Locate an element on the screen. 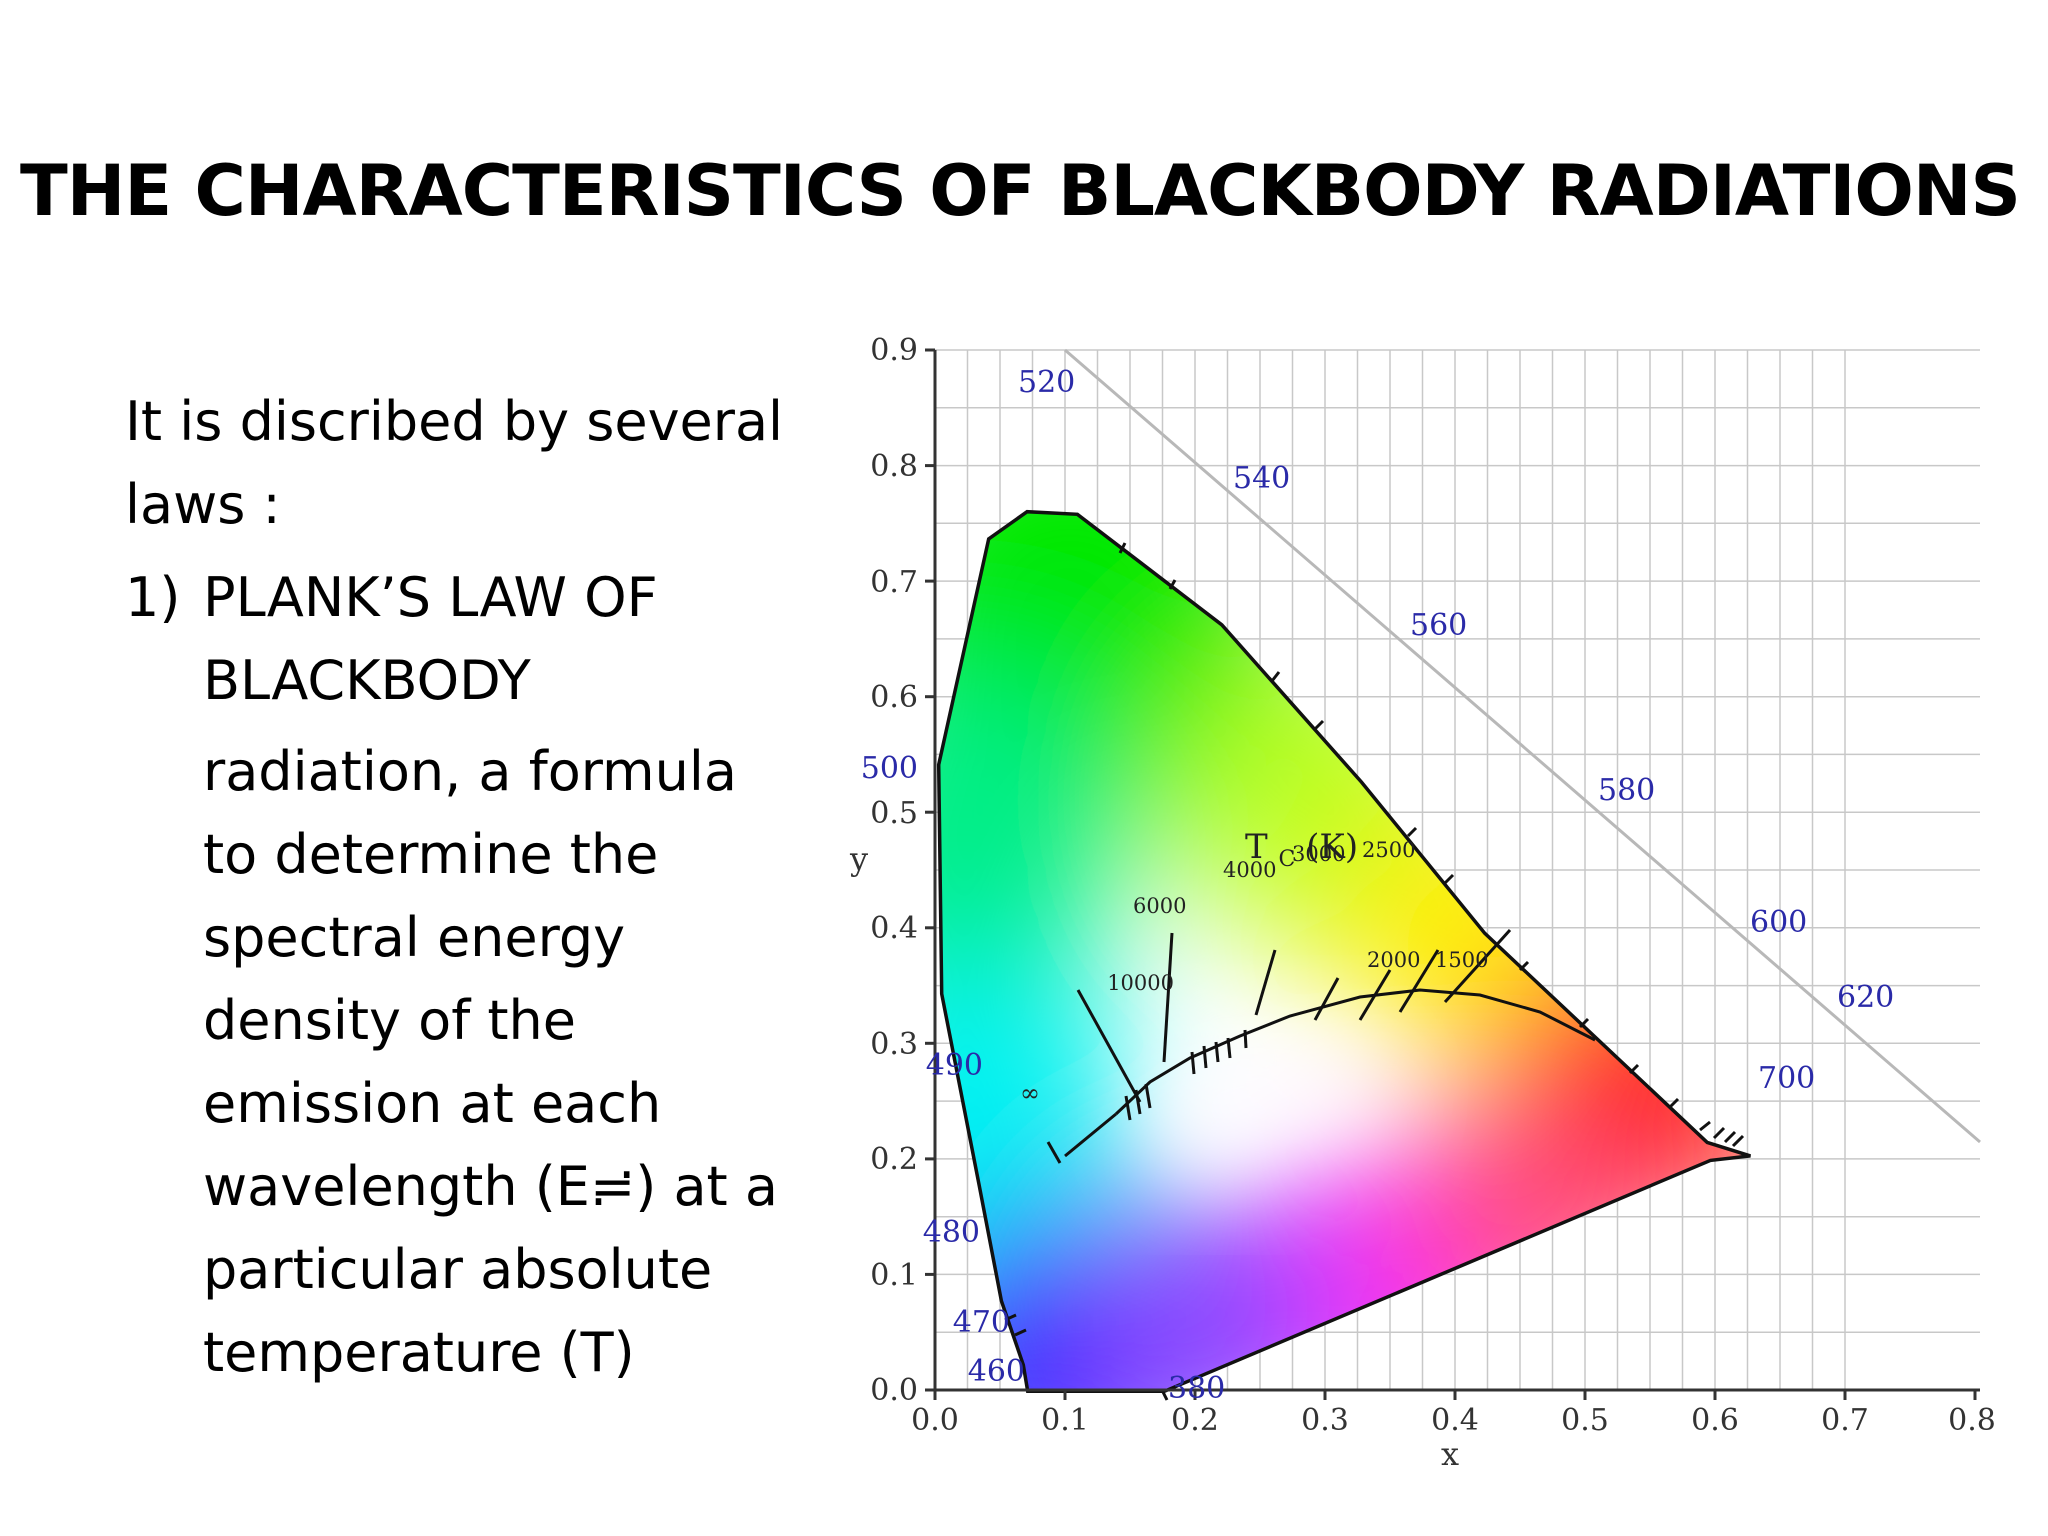  x-axis-label: x is located at coordinates (1450, 1454).